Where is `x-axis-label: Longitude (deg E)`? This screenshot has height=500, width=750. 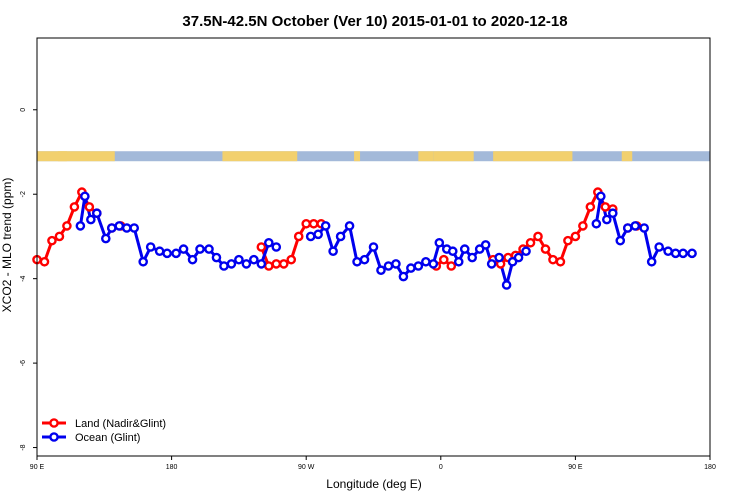 x-axis-label: Longitude (deg E) is located at coordinates (373, 484).